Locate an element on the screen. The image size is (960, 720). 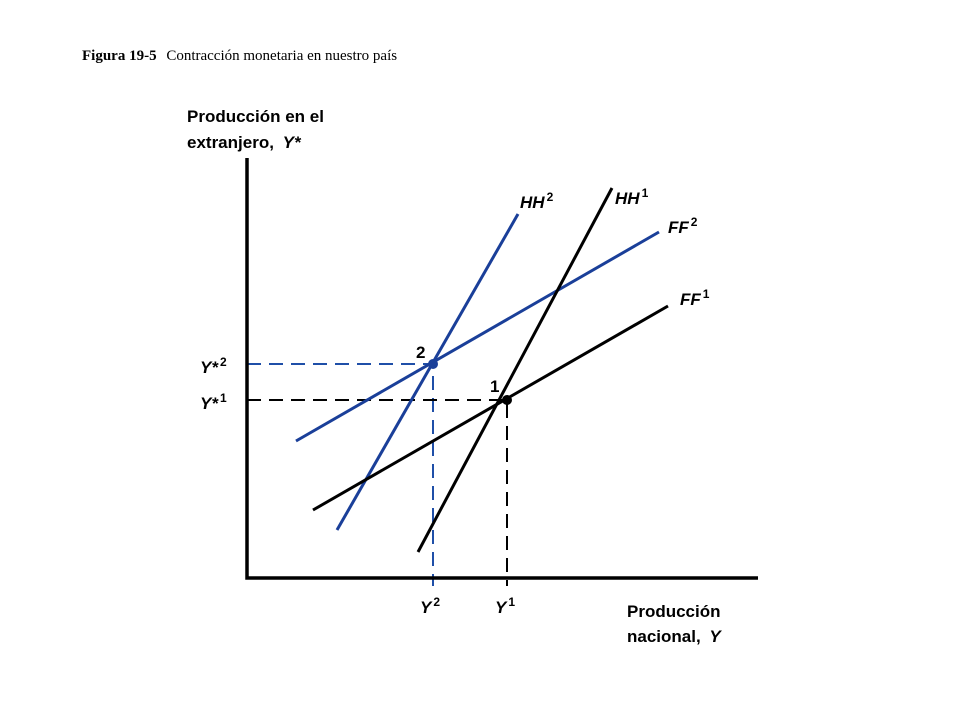
x-axis-label: Producción is located at coordinates (674, 611).